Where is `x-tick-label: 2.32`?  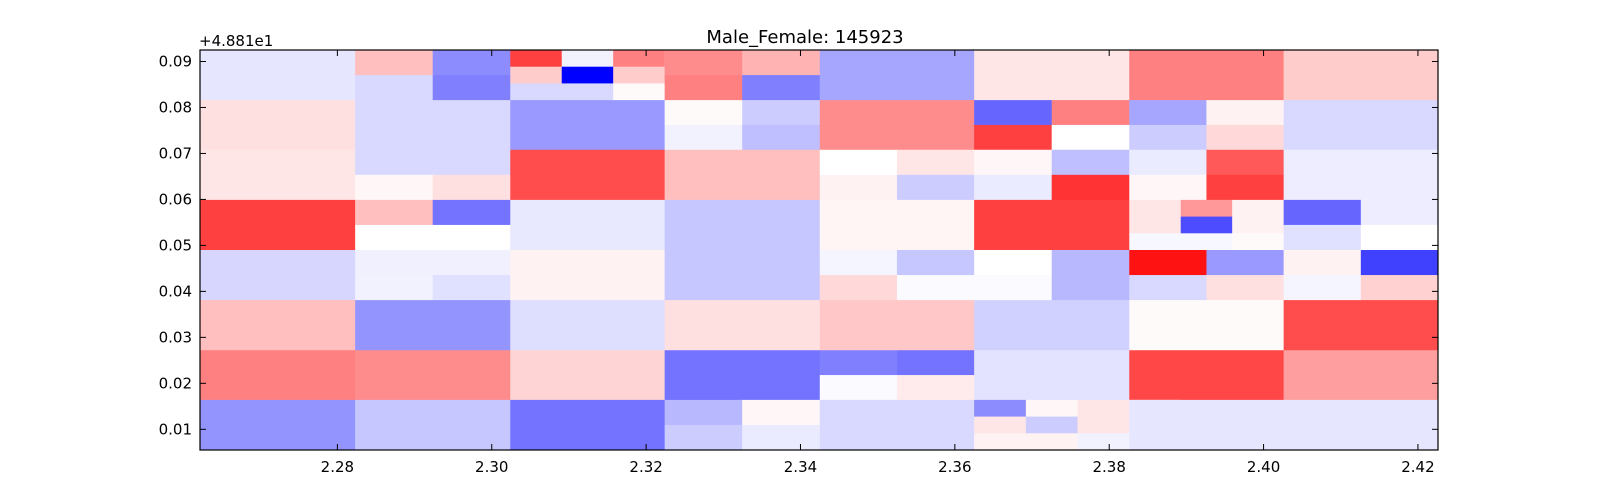 x-tick-label: 2.32 is located at coordinates (645, 467).